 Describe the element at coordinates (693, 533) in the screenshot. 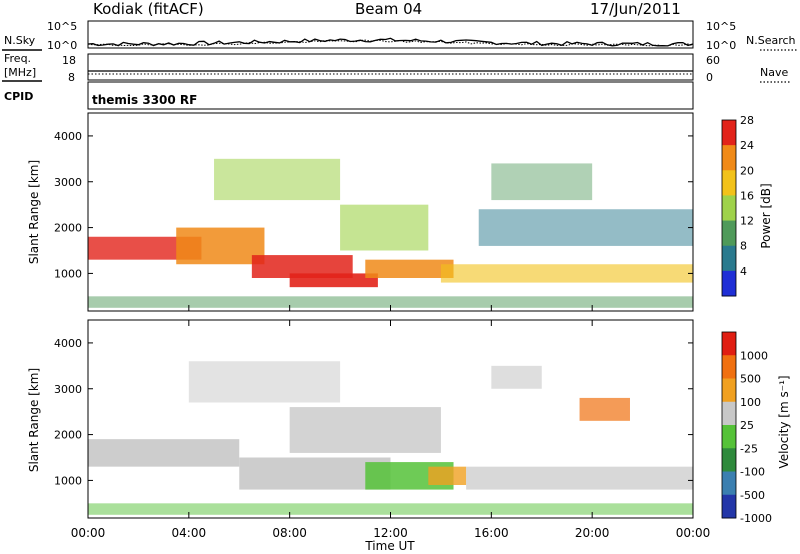

I see `xtick-label-6: 00:00` at that location.